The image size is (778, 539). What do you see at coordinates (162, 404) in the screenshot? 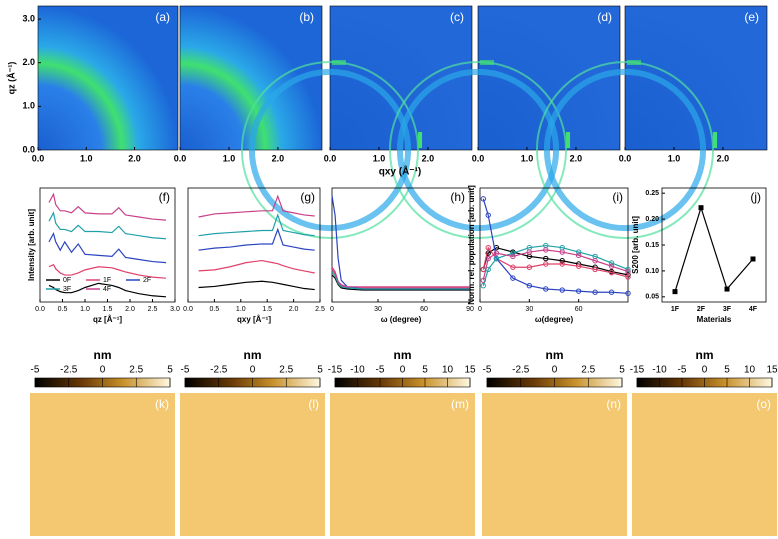
I see `panel-label: (k)` at bounding box center [162, 404].